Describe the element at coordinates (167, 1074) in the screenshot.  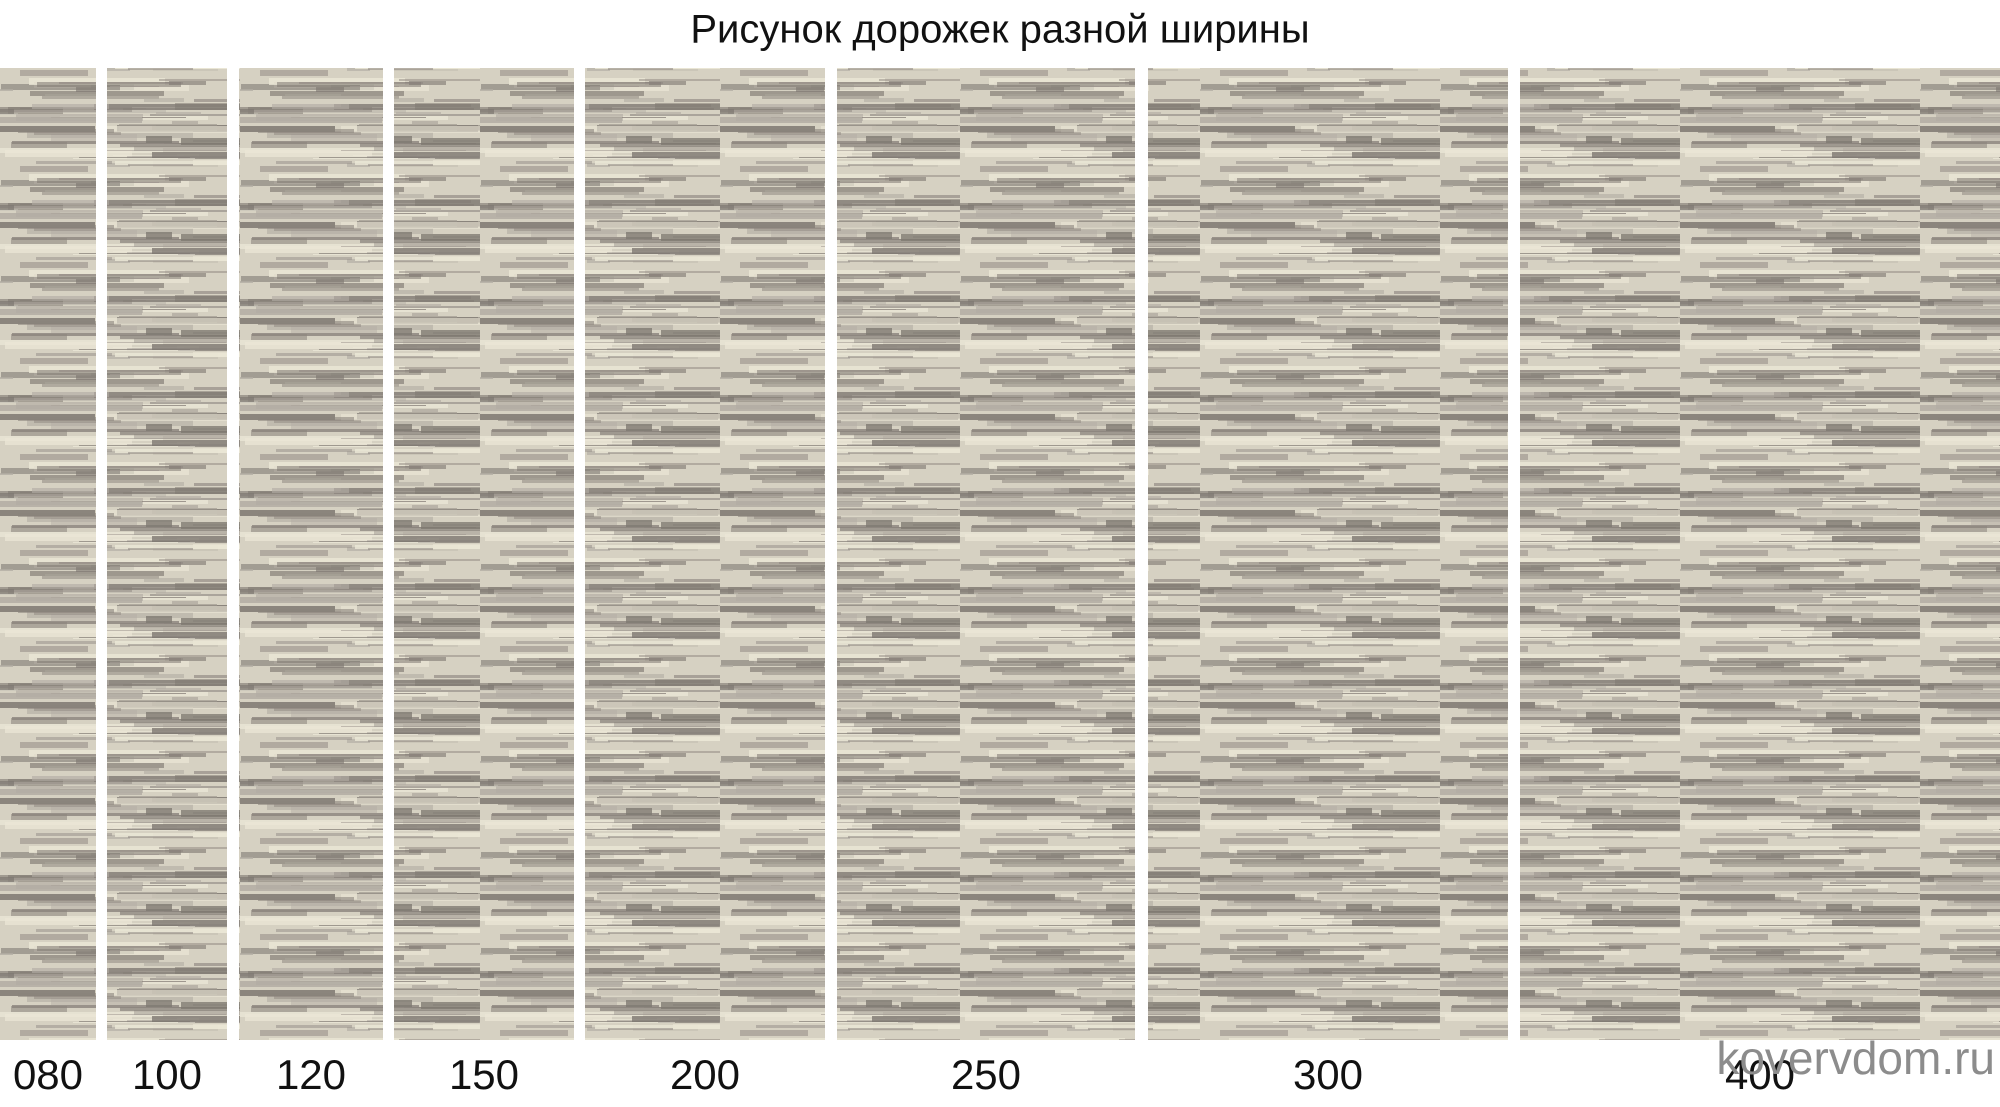
I see `width-label: 100` at that location.